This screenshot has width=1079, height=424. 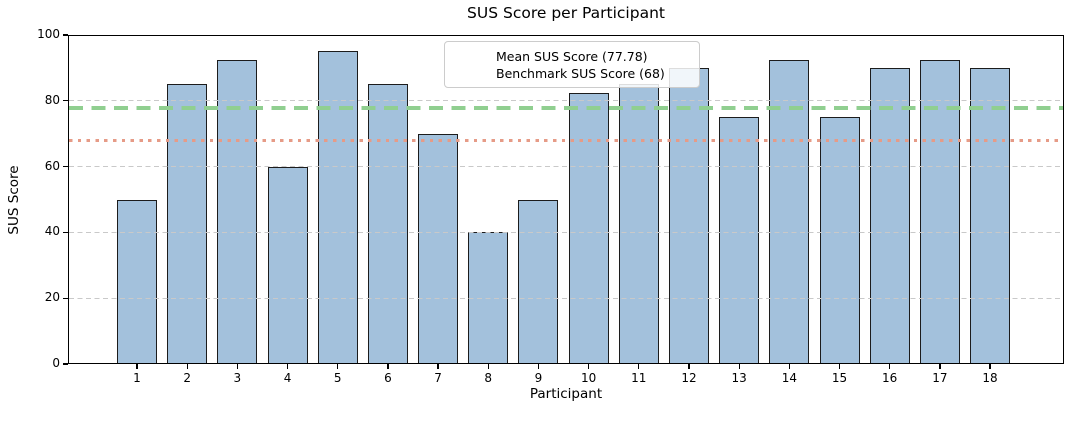 What do you see at coordinates (470, 73) in the screenshot?
I see `benchmark-line-sample-icon` at bounding box center [470, 73].